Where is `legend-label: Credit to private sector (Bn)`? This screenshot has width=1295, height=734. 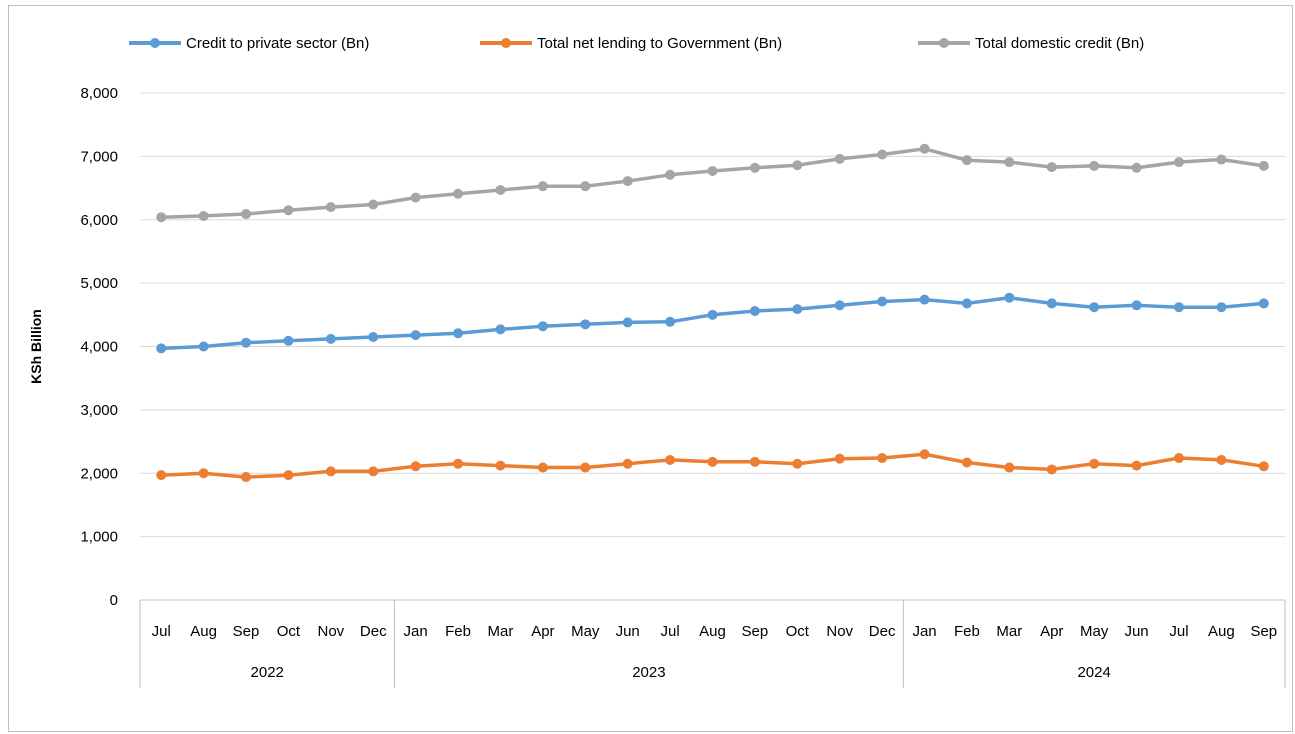 legend-label: Credit to private sector (Bn) is located at coordinates (277, 43).